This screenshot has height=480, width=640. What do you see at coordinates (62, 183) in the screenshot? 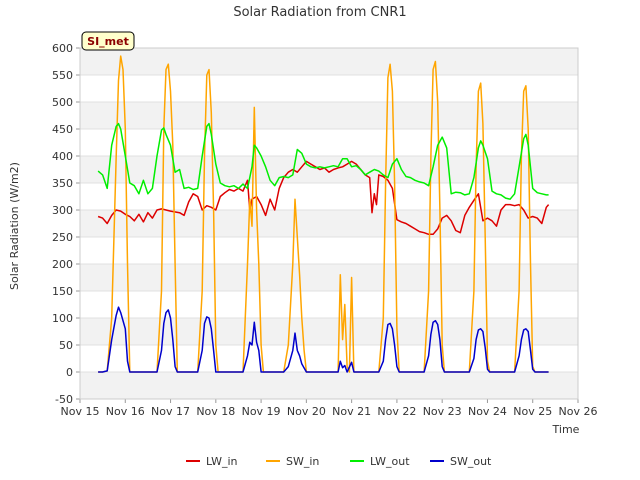
I see `y-tick-label: 350` at bounding box center [62, 183].